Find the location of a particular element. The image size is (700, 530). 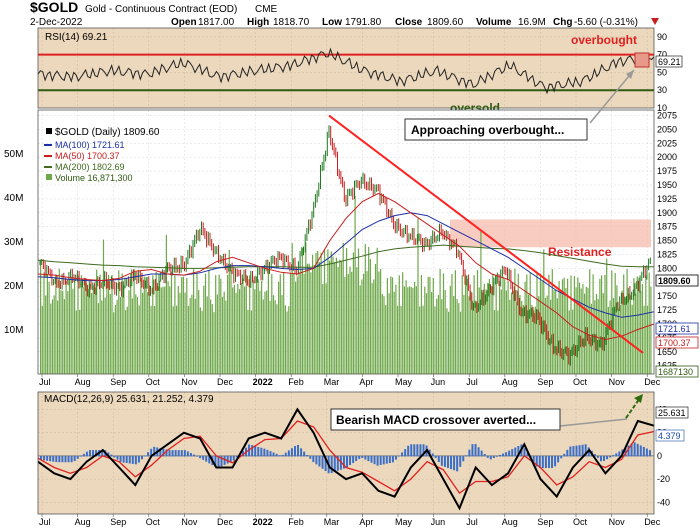

rsi-y-tick-label: 50 is located at coordinates (662, 72).